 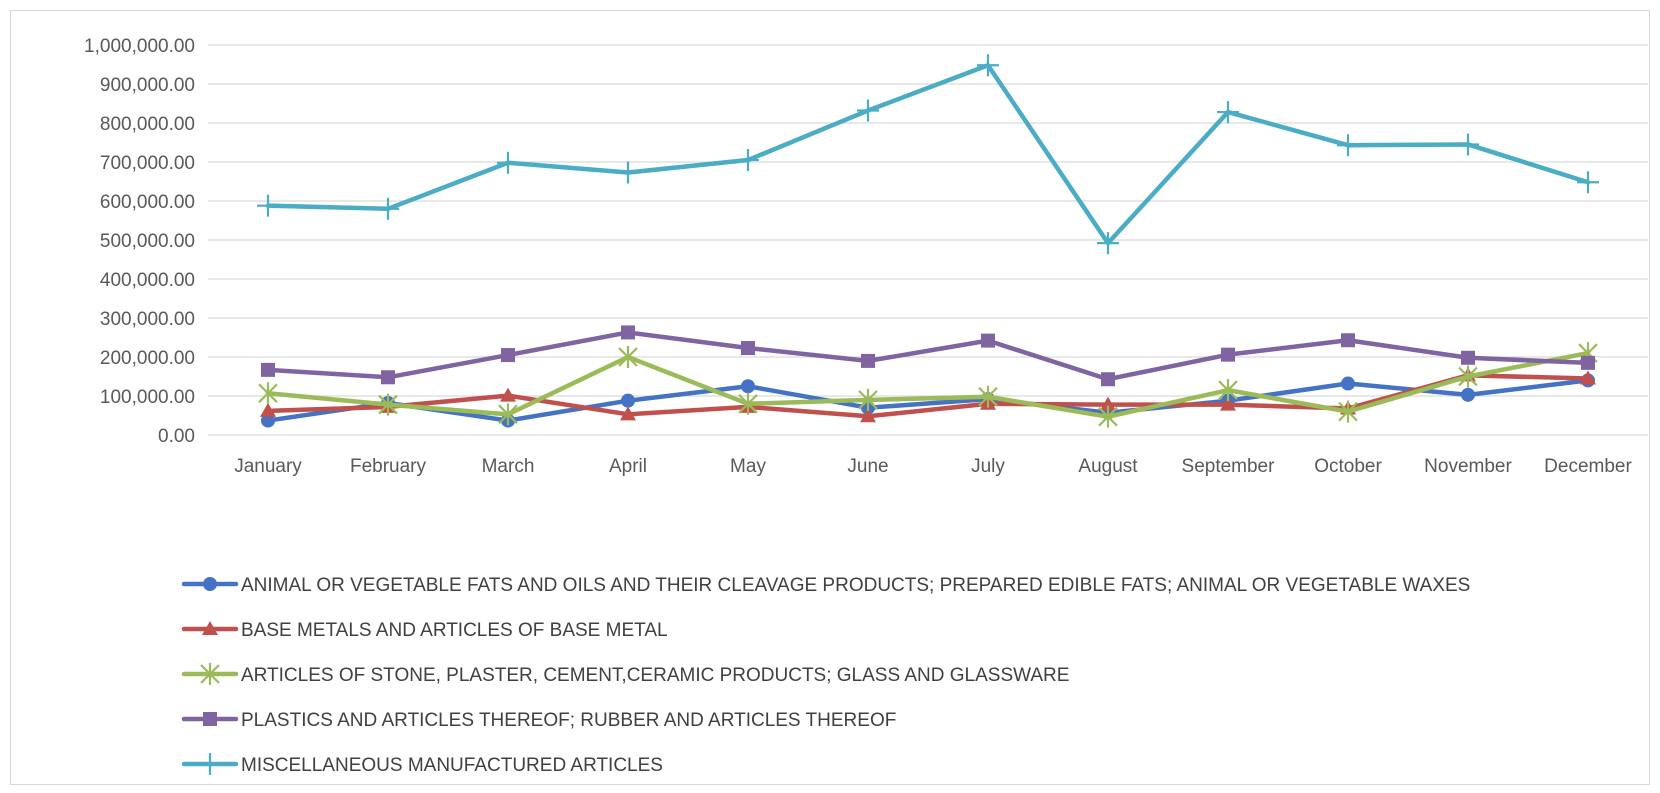 What do you see at coordinates (628, 466) in the screenshot?
I see `x-tick-label: April` at bounding box center [628, 466].